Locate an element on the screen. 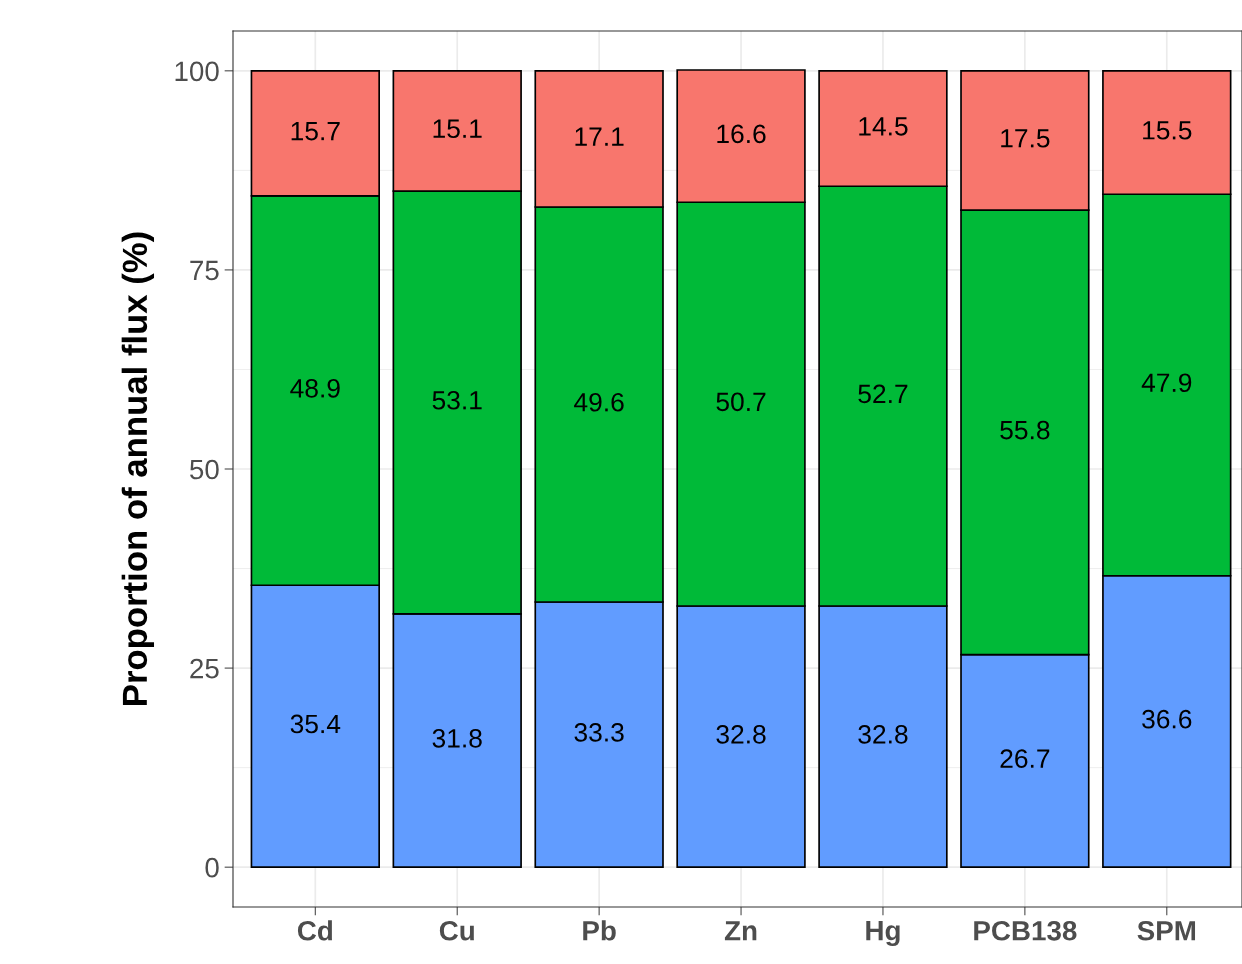 The image size is (1242, 964). data-label: 31.8 is located at coordinates (457, 738).